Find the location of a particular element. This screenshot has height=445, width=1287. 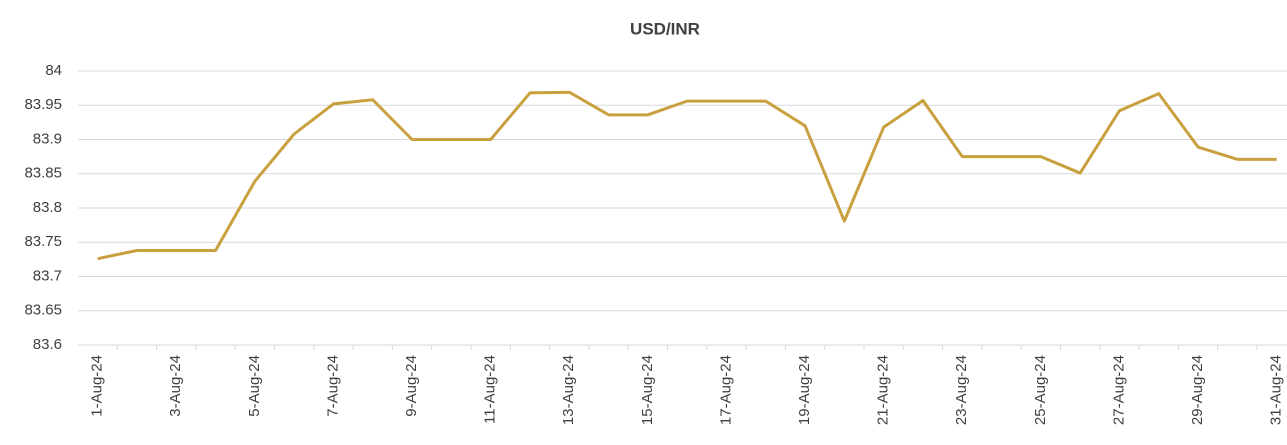

y-tick-label: 83.9 is located at coordinates (47, 138).